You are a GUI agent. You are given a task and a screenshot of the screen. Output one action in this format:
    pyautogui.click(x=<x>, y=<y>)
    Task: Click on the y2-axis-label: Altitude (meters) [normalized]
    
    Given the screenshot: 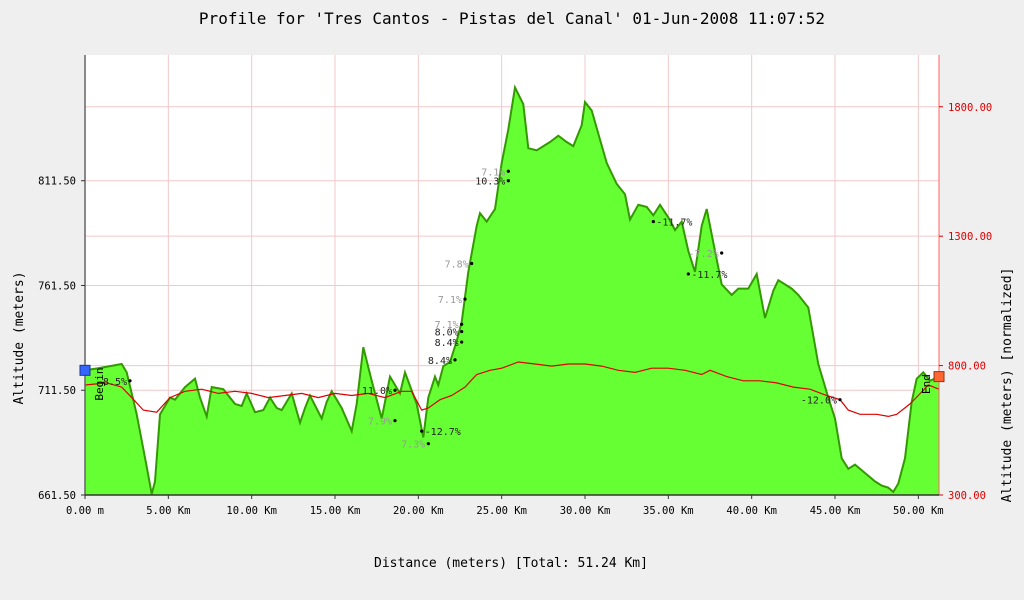 What is the action you would take?
    pyautogui.click(x=1007, y=385)
    